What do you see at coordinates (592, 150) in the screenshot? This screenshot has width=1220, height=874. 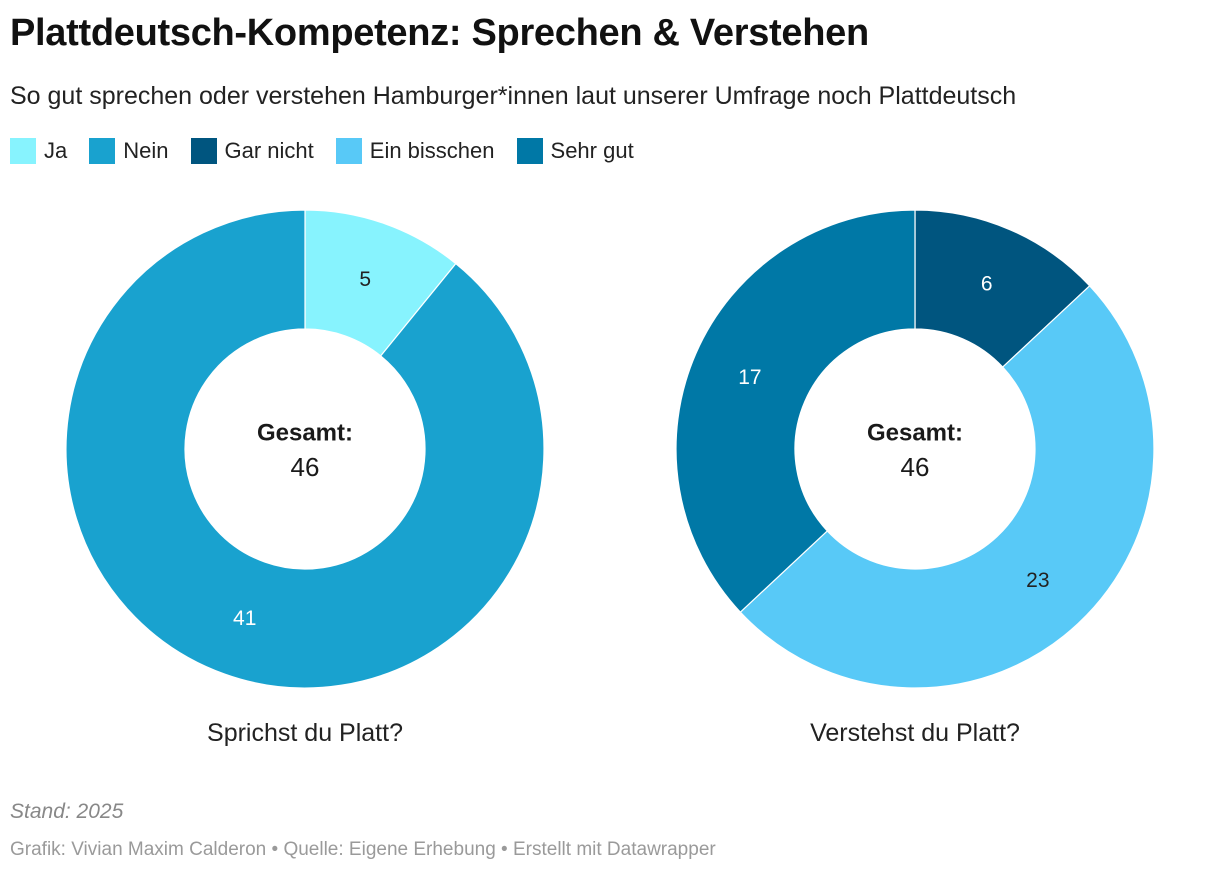 I see `legend-label-sehr-gut: Sehr gut` at bounding box center [592, 150].